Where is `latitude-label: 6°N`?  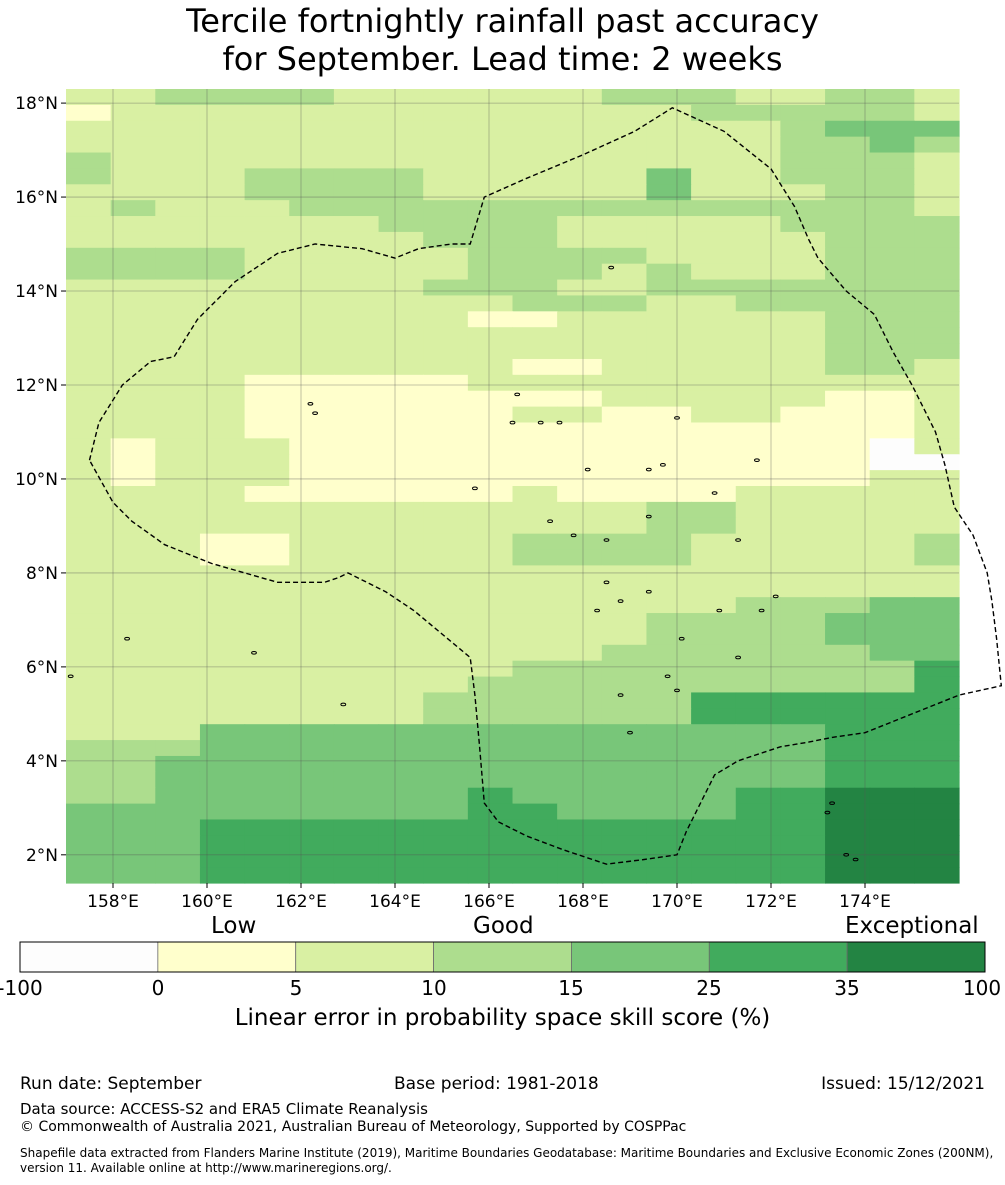
latitude-label: 6°N is located at coordinates (42, 668).